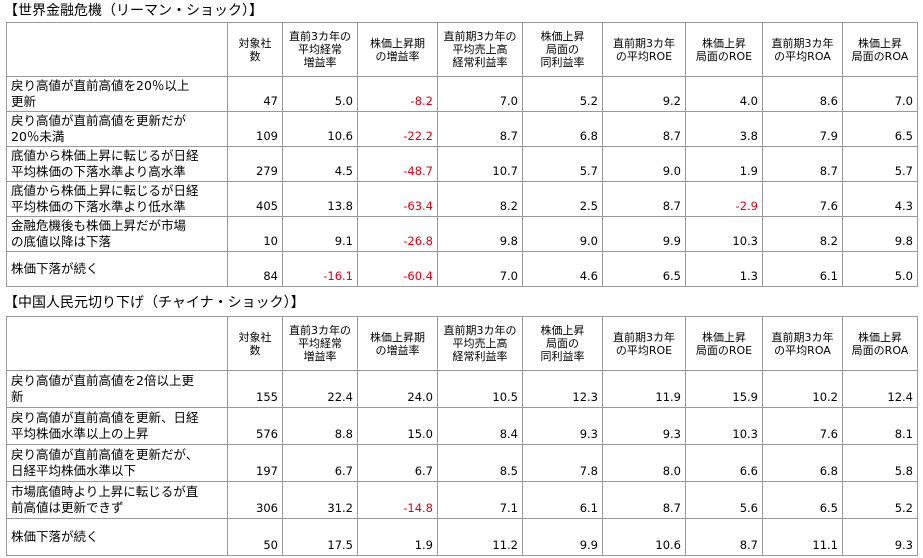 This screenshot has width=923, height=558. What do you see at coordinates (644, 49) in the screenshot?
I see `column-header: 直前期3カ年 の平均ROE` at bounding box center [644, 49].